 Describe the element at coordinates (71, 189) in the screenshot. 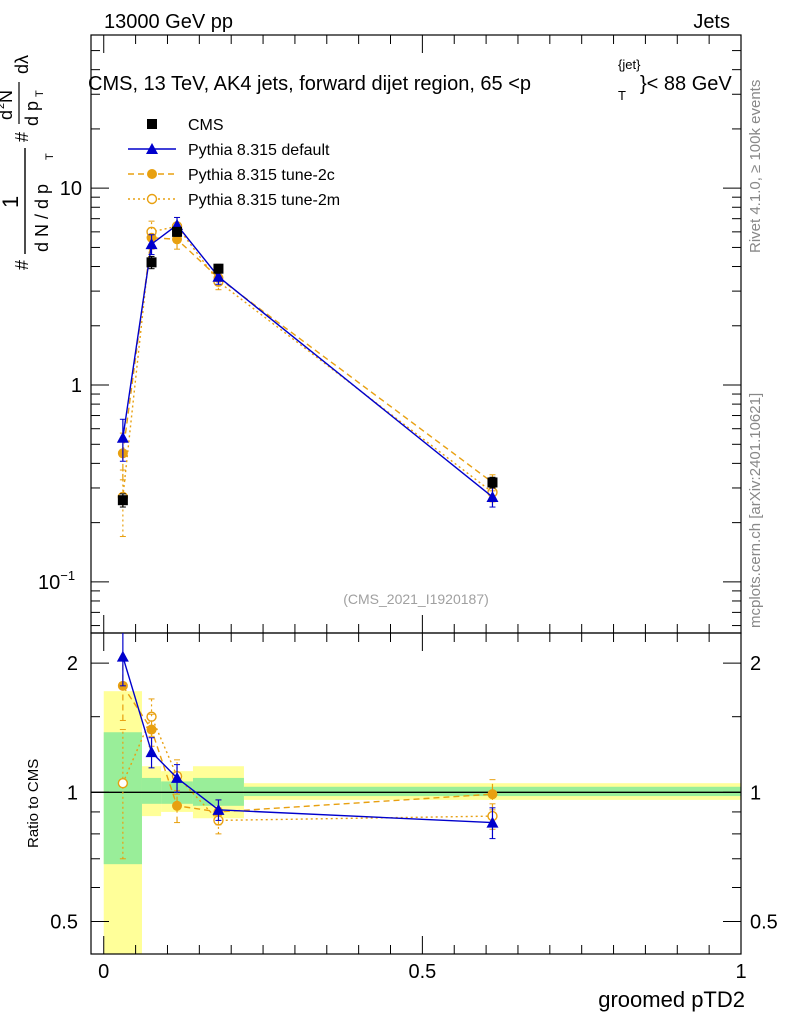

I see `main-y-tick-label: 10` at that location.